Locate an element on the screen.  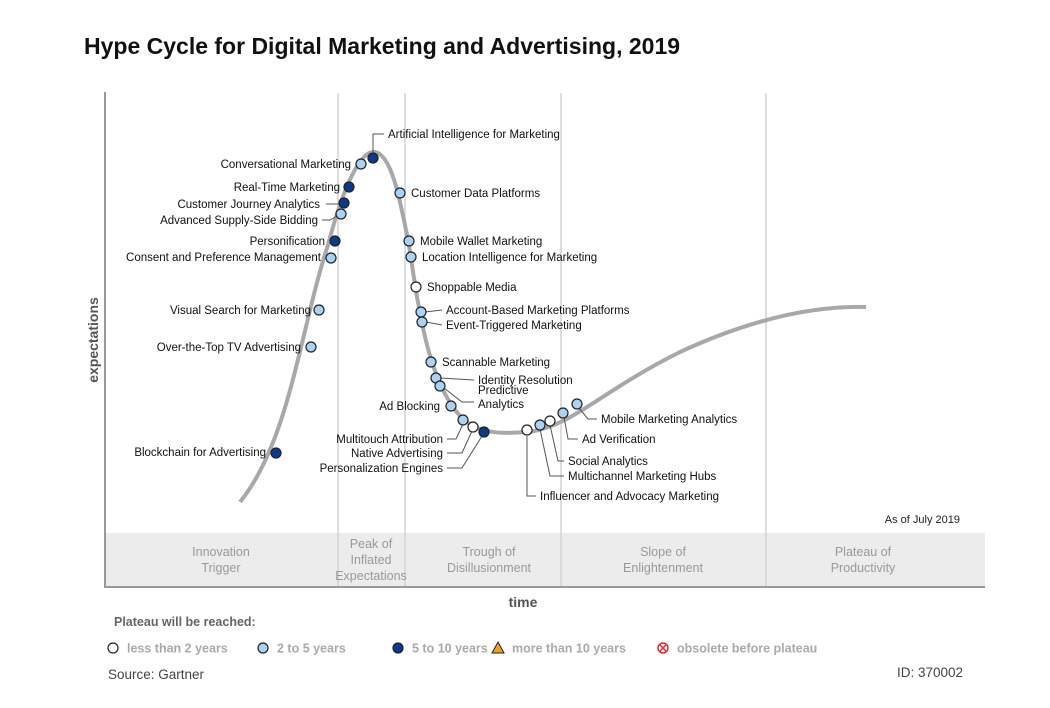
technology-label: Account-Based Marketing Platforms is located at coordinates (538, 311).